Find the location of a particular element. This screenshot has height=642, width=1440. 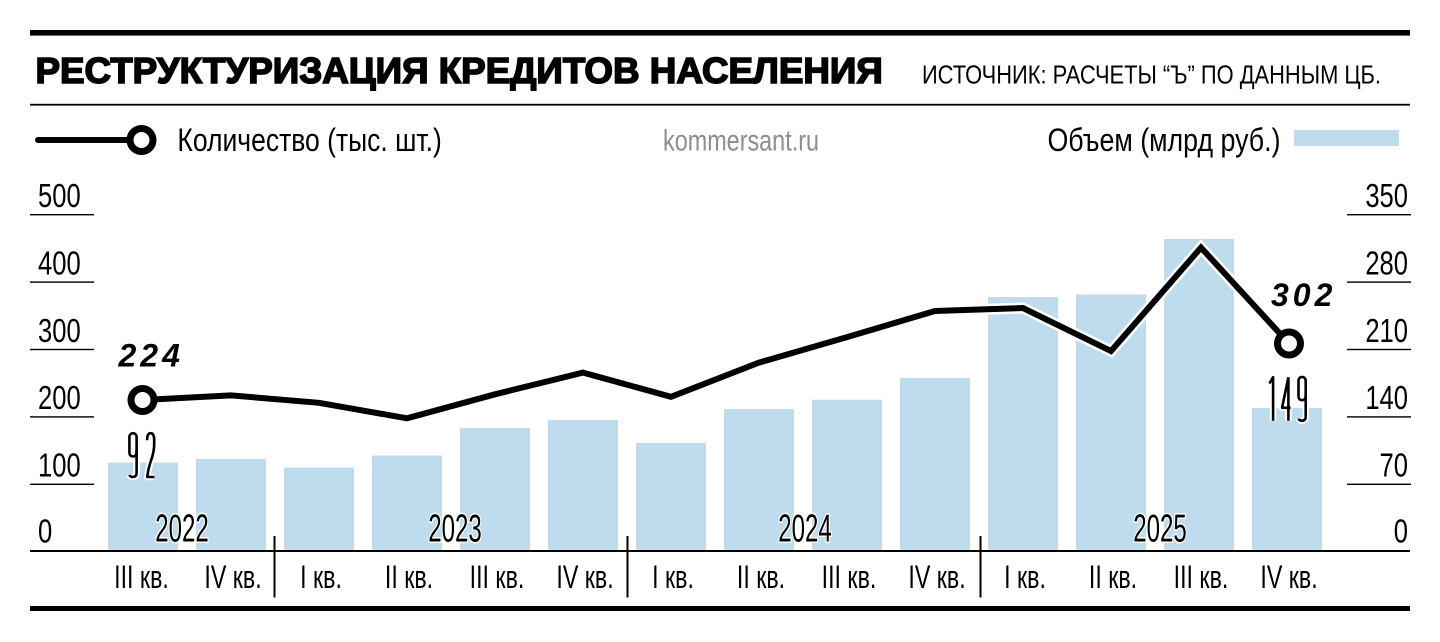

svg-text:РЕСТРУКТУРИЗАЦИЯ КРЕДИТОВ НАСЕ: РЕСТРУКТУРИЗАЦИЯ КРЕДИТОВ НАСЕЛЕНИЯ is located at coordinates (459, 70).